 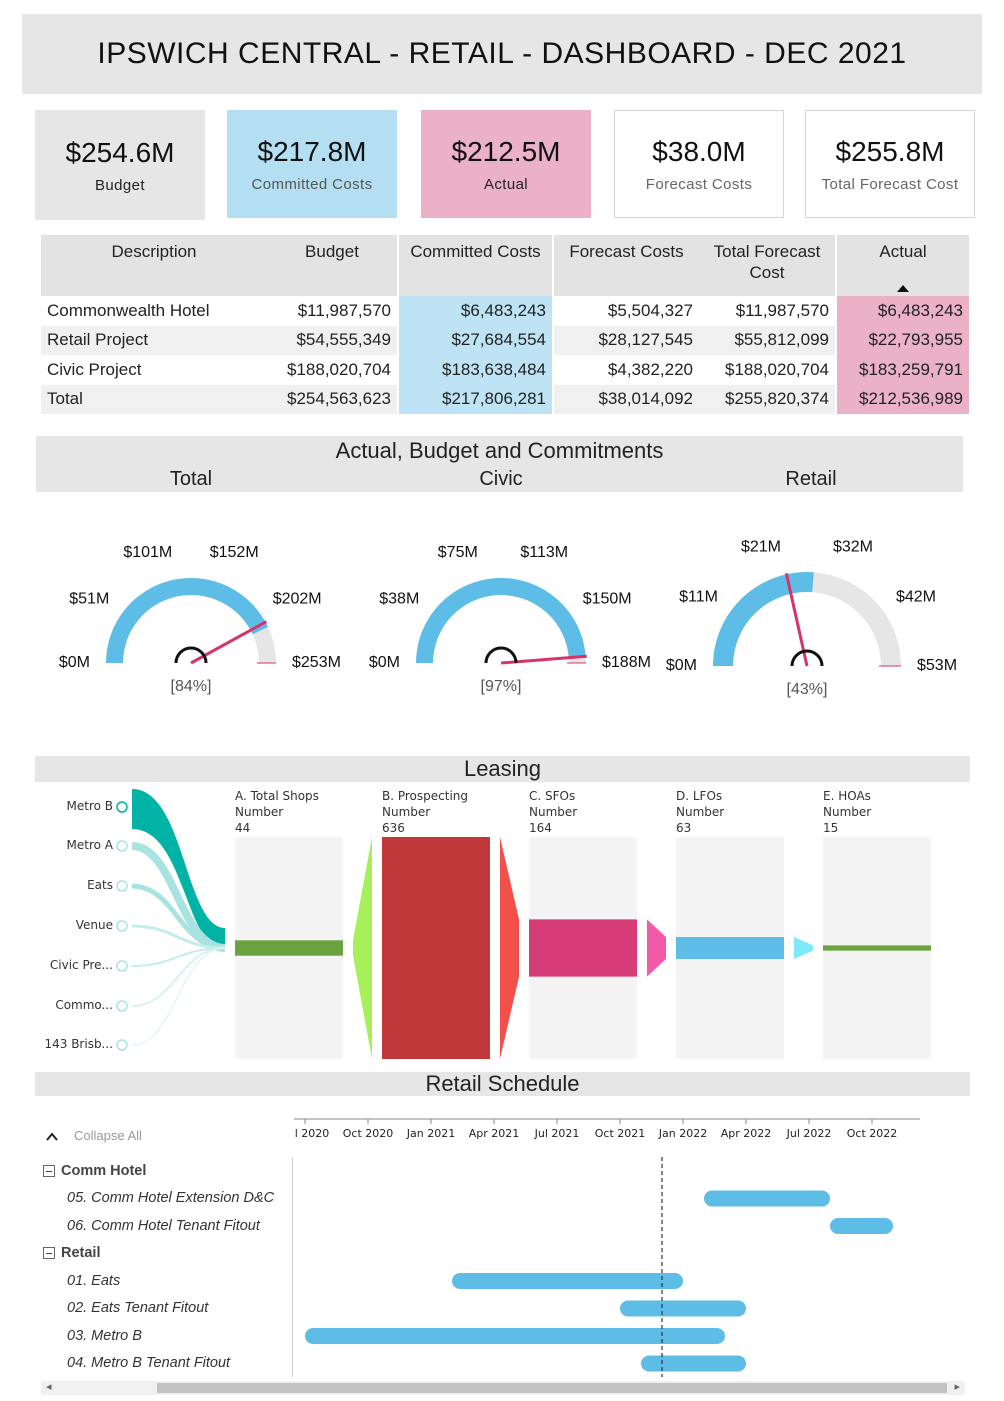 What do you see at coordinates (166, 1281) in the screenshot?
I see `schedule-task-row: 01. Eats` at bounding box center [166, 1281].